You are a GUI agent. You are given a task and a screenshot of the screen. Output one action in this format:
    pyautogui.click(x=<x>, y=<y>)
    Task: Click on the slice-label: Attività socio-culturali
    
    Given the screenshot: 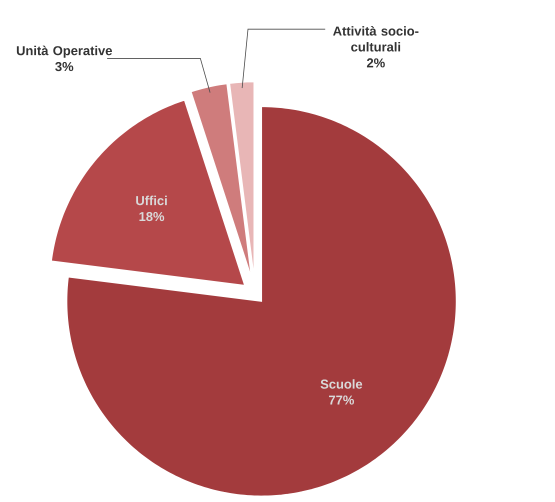 What is the action you would take?
    pyautogui.click(x=375, y=39)
    